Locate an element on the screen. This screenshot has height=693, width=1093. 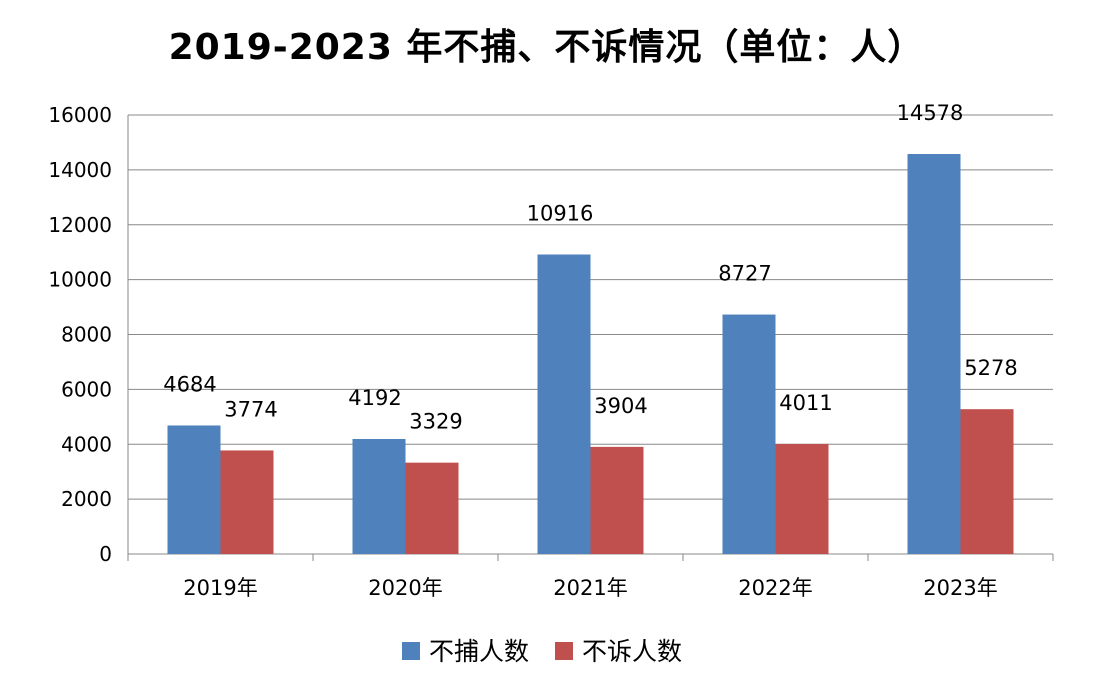
bar-series-1-2020年 is located at coordinates (432, 508).